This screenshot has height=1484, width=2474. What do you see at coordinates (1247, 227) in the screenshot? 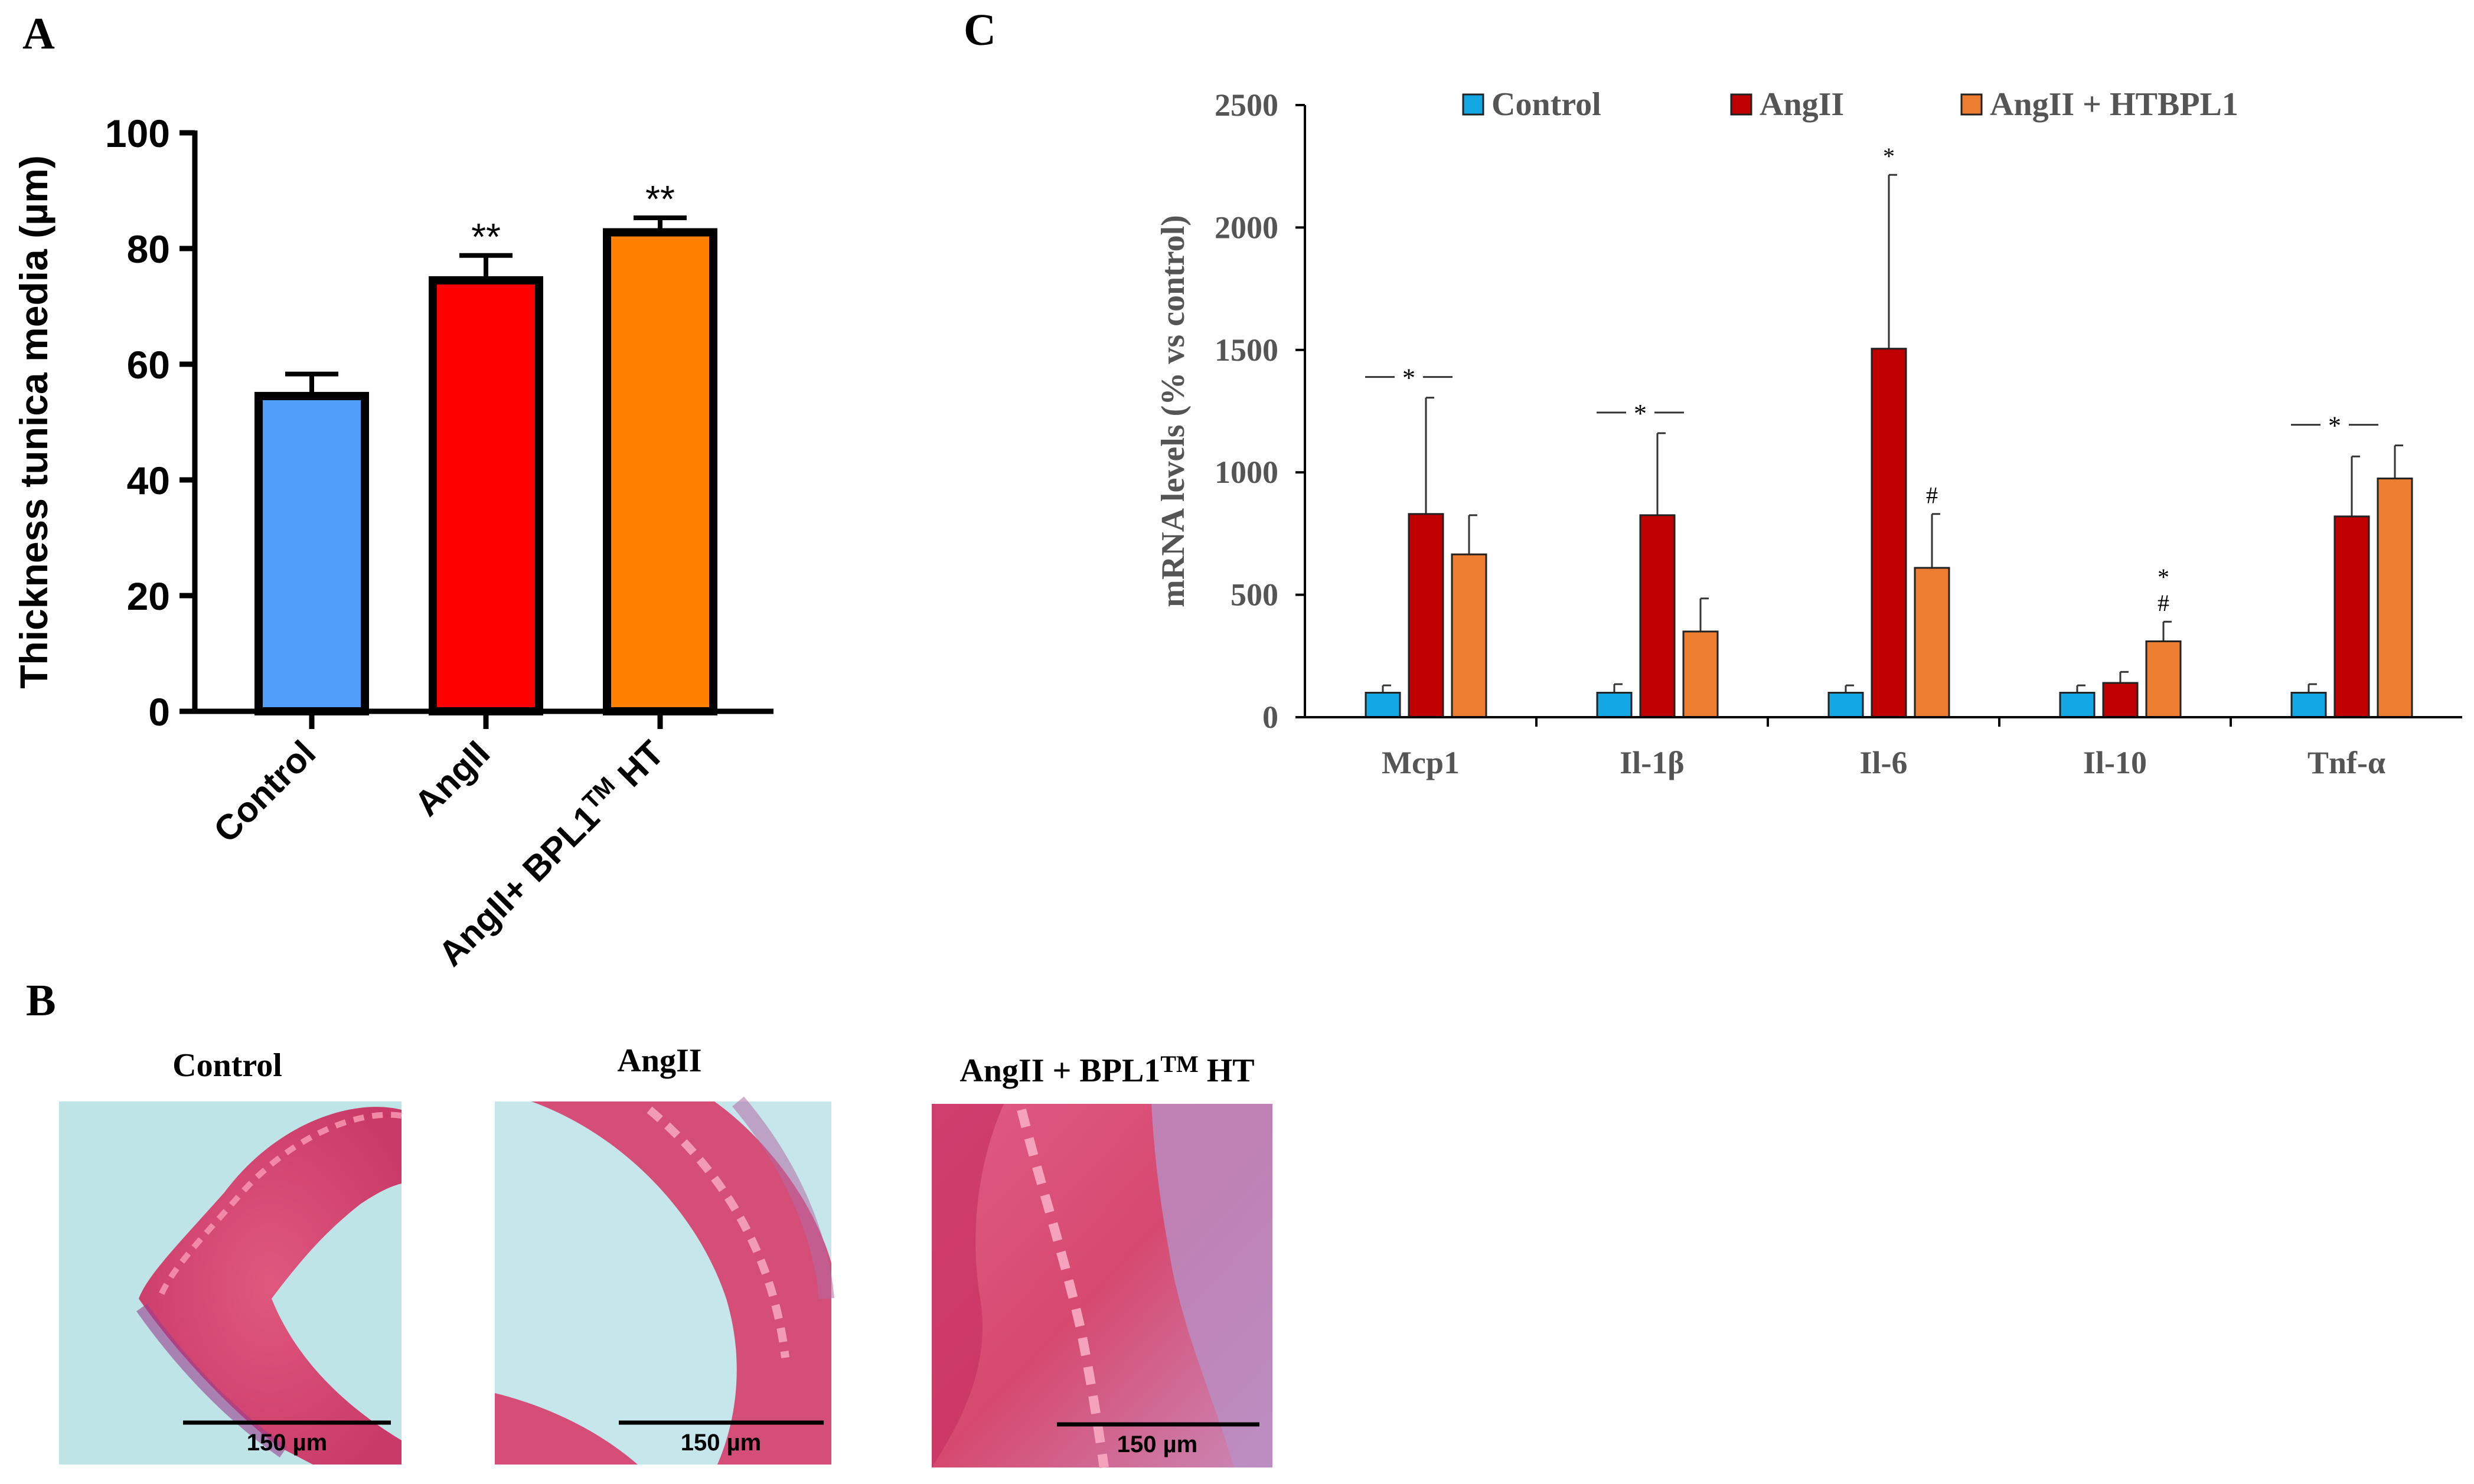
I see `y-tick-label-c-4: 2000` at bounding box center [1247, 227].